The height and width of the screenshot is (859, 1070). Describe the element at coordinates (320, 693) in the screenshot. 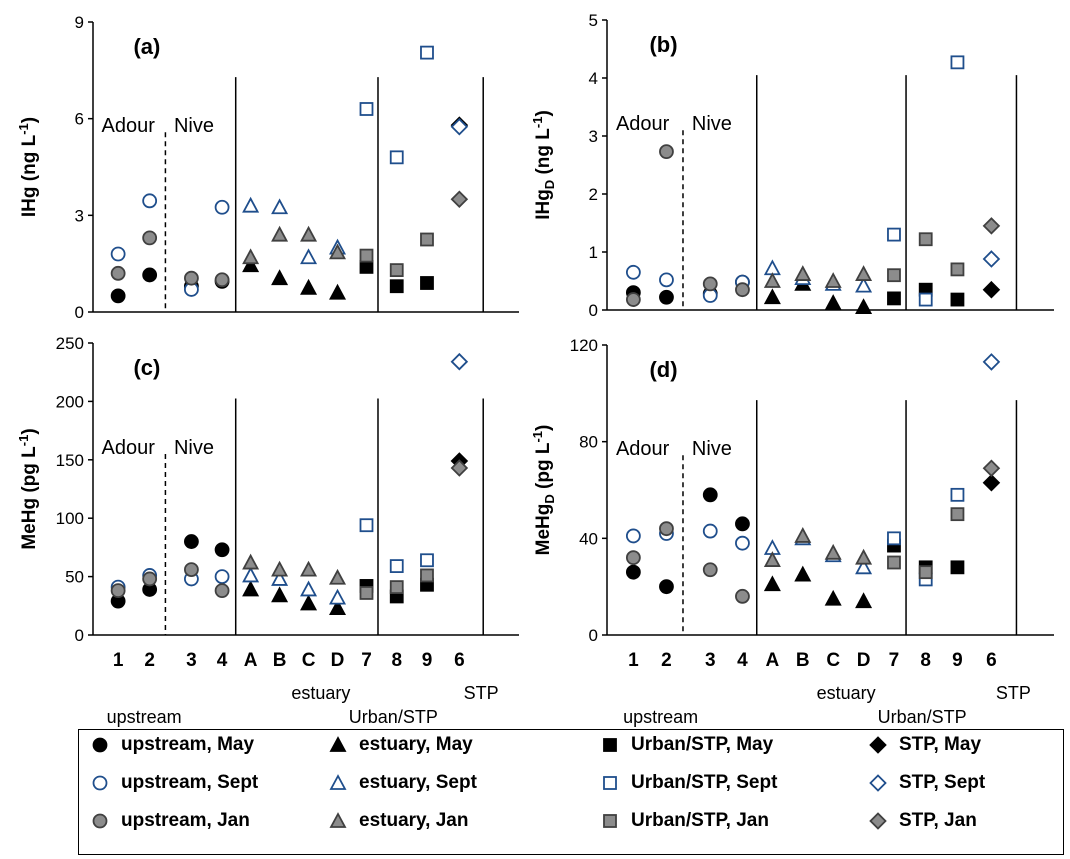

I see `group-label-estuary: estuary` at that location.